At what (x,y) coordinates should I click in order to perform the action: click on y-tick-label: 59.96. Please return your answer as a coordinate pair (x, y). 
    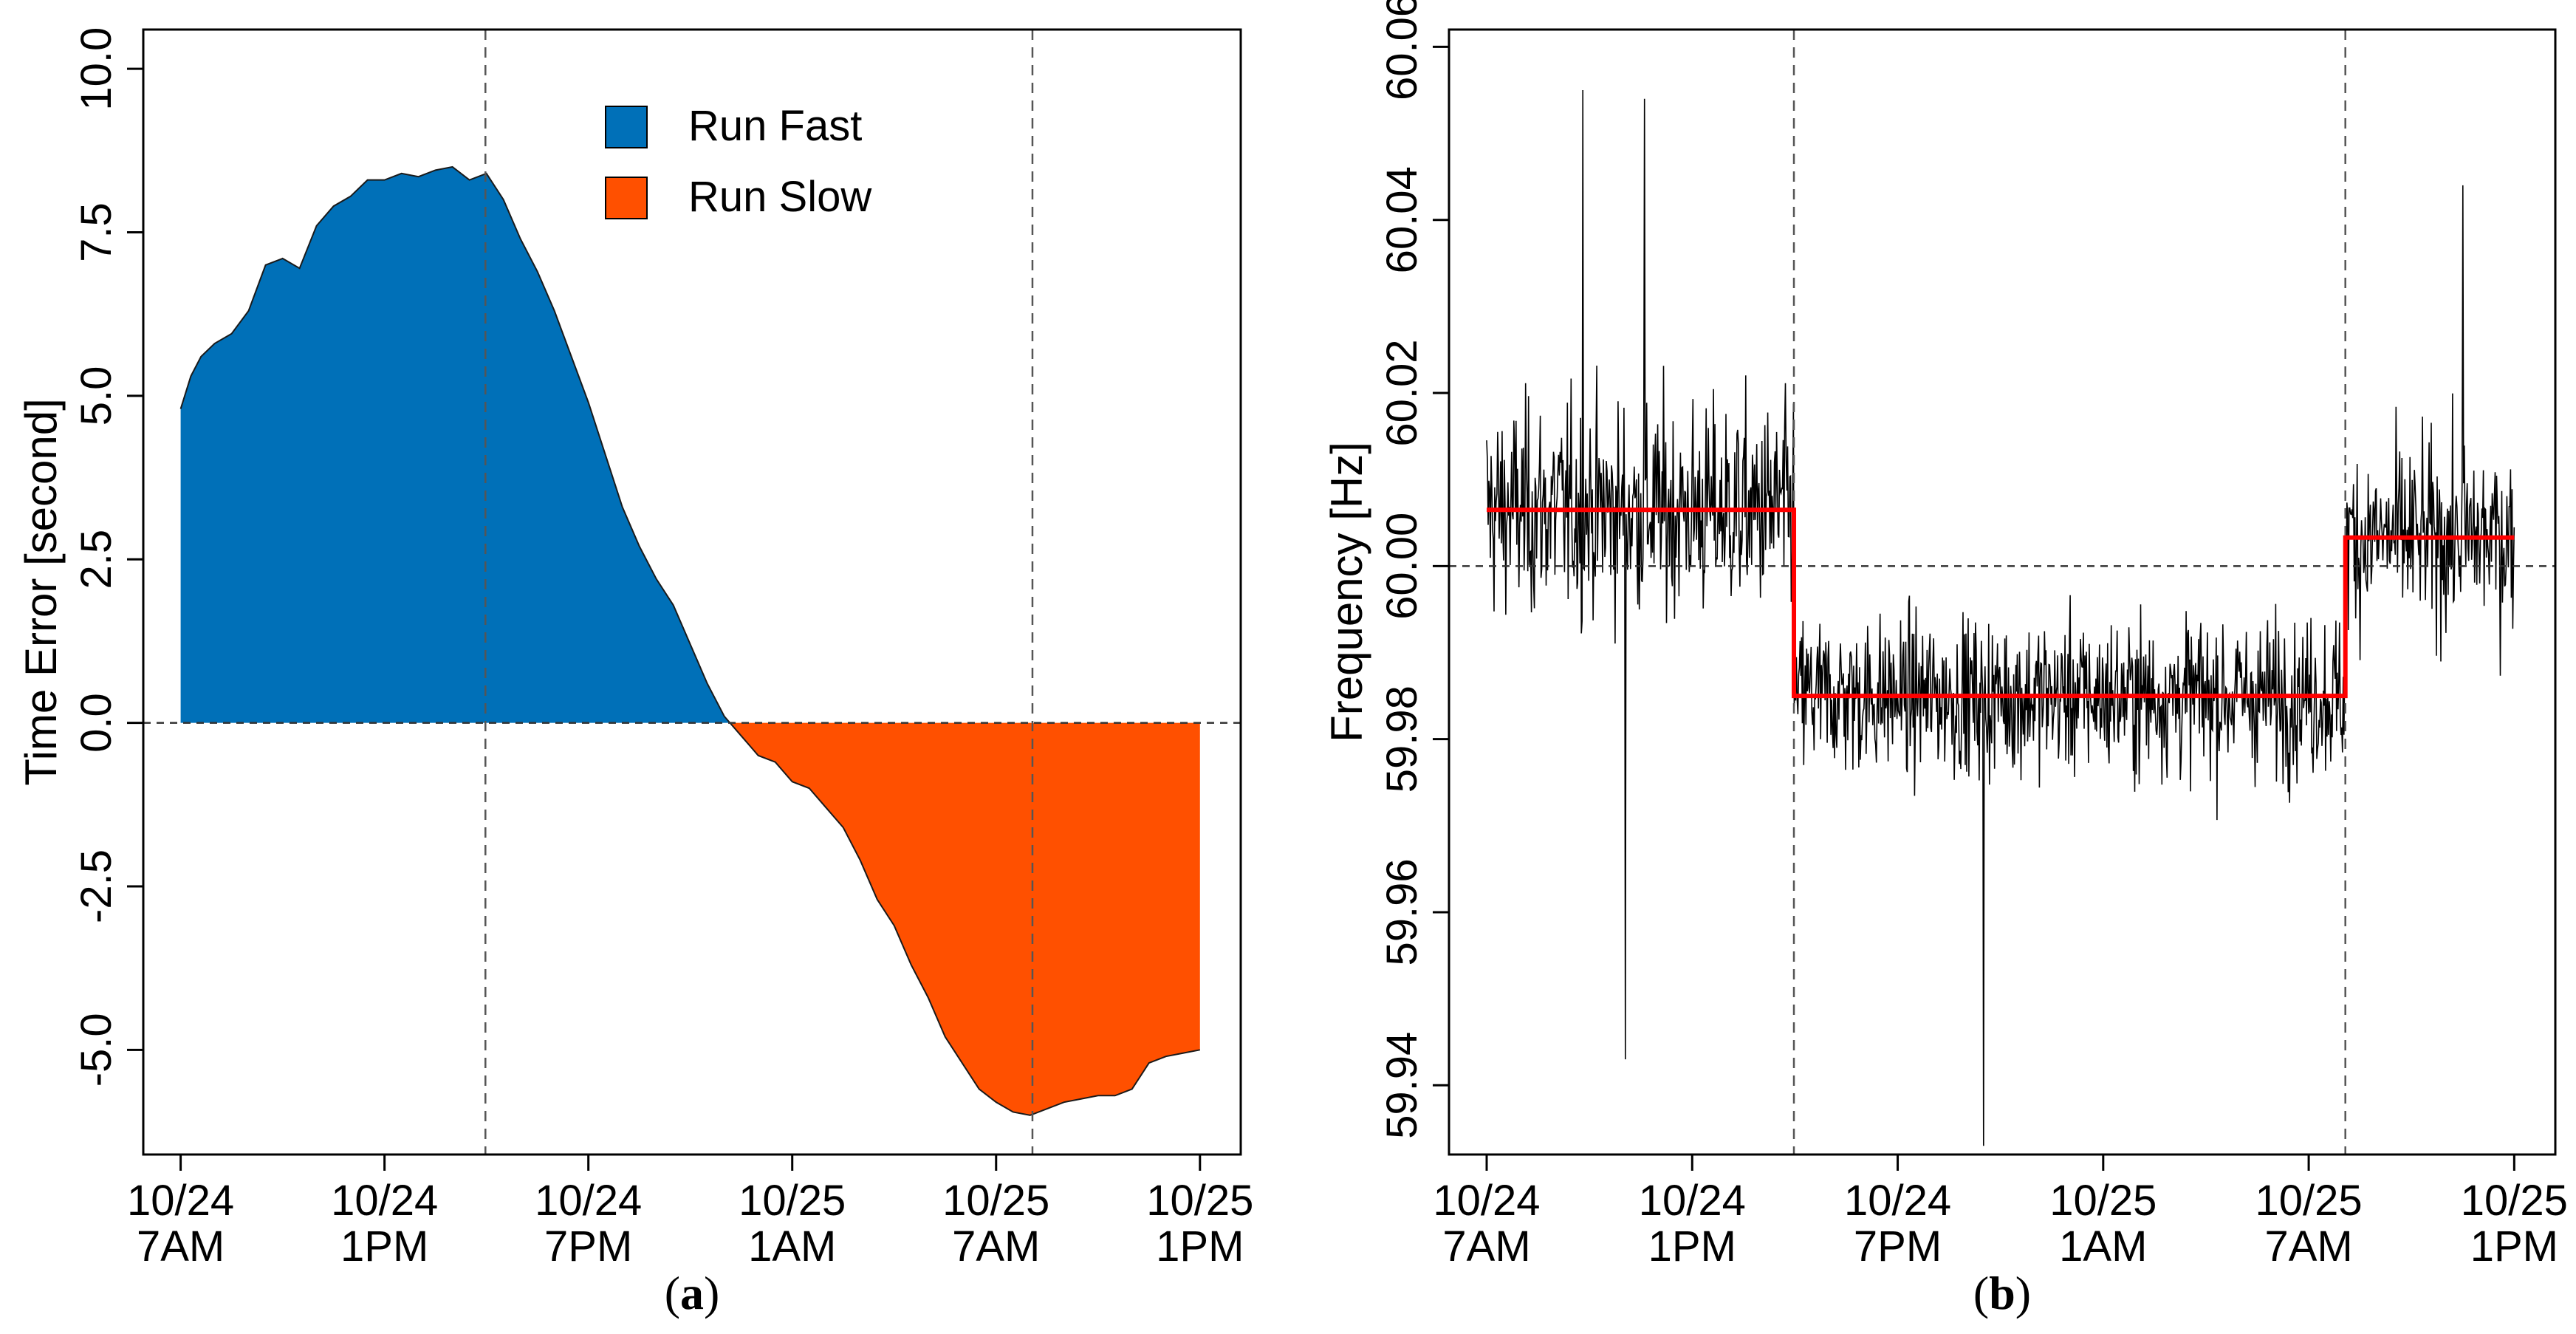
    Looking at the image, I should click on (1402, 911).